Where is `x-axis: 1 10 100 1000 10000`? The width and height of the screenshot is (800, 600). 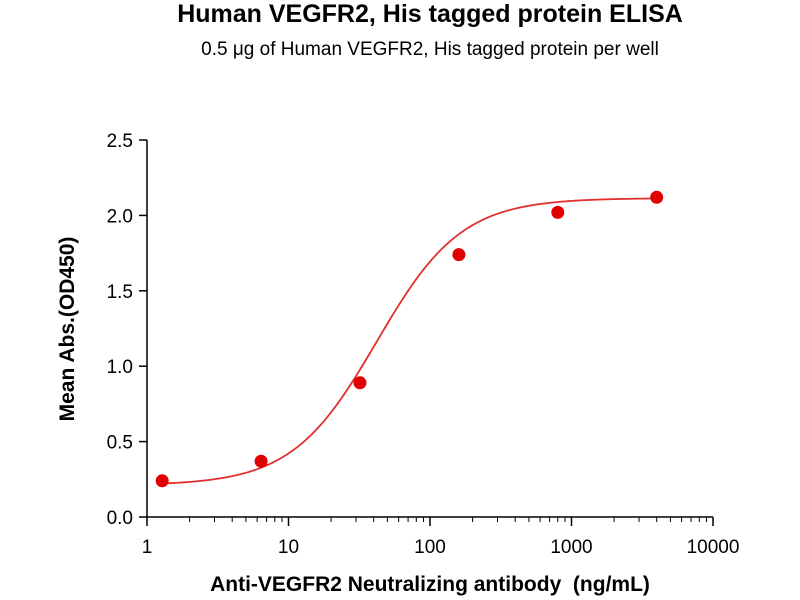
x-axis: 1 10 100 1000 10000 is located at coordinates (441, 537).